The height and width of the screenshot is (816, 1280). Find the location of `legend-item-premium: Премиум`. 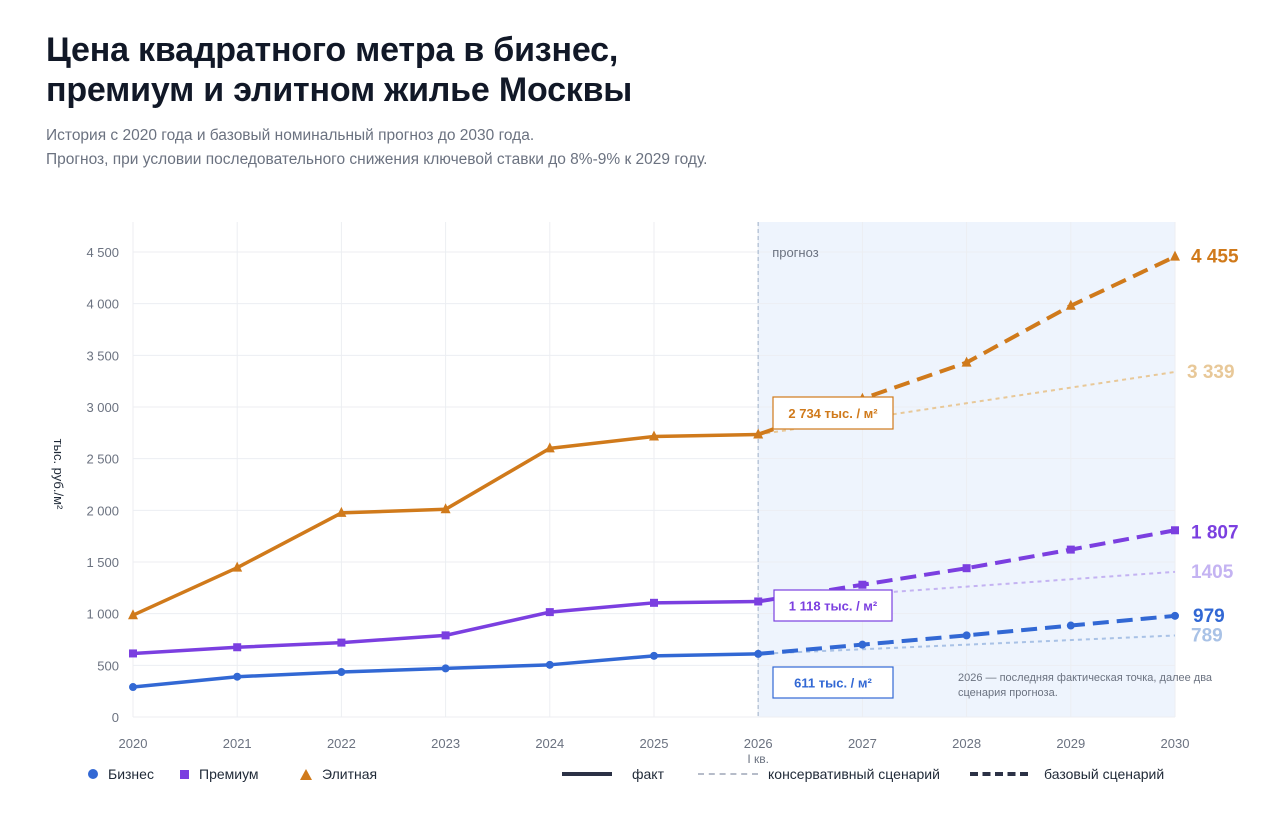

legend-item-premium: Премиум is located at coordinates (219, 774).